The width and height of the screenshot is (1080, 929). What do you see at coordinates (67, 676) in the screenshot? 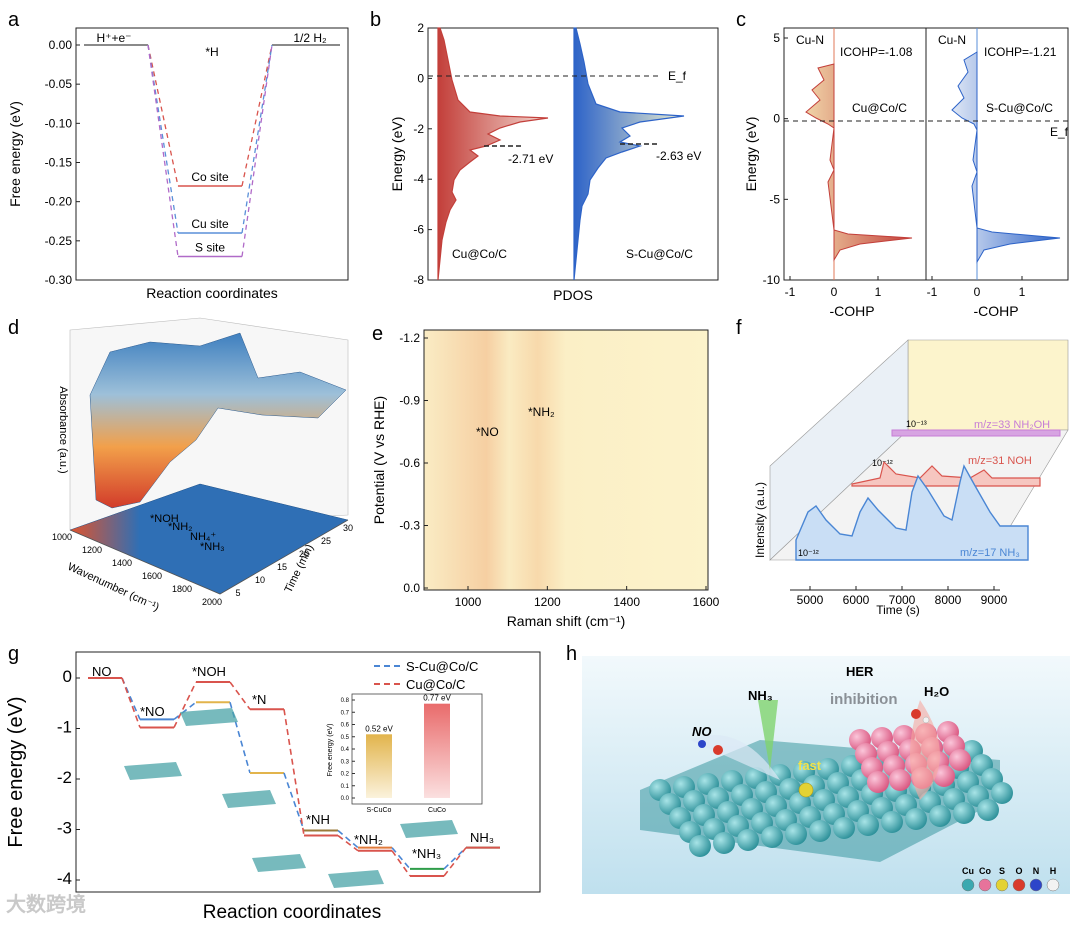
I see `ytick-label: 0` at bounding box center [67, 676].